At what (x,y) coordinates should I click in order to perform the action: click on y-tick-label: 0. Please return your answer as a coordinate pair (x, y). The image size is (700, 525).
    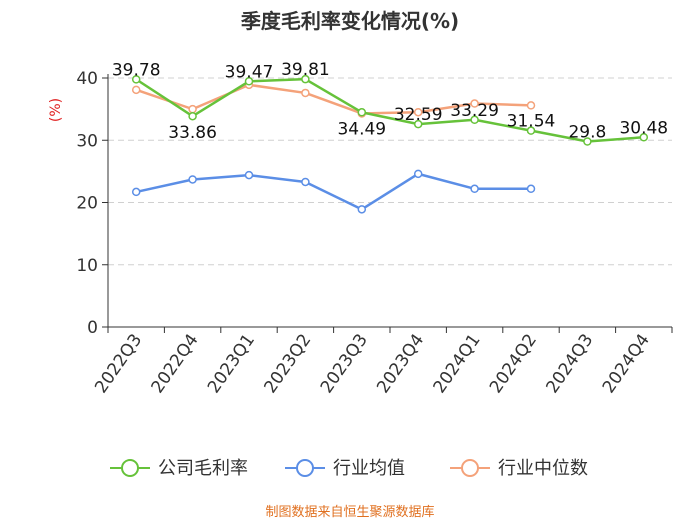
    Looking at the image, I should click on (92, 328).